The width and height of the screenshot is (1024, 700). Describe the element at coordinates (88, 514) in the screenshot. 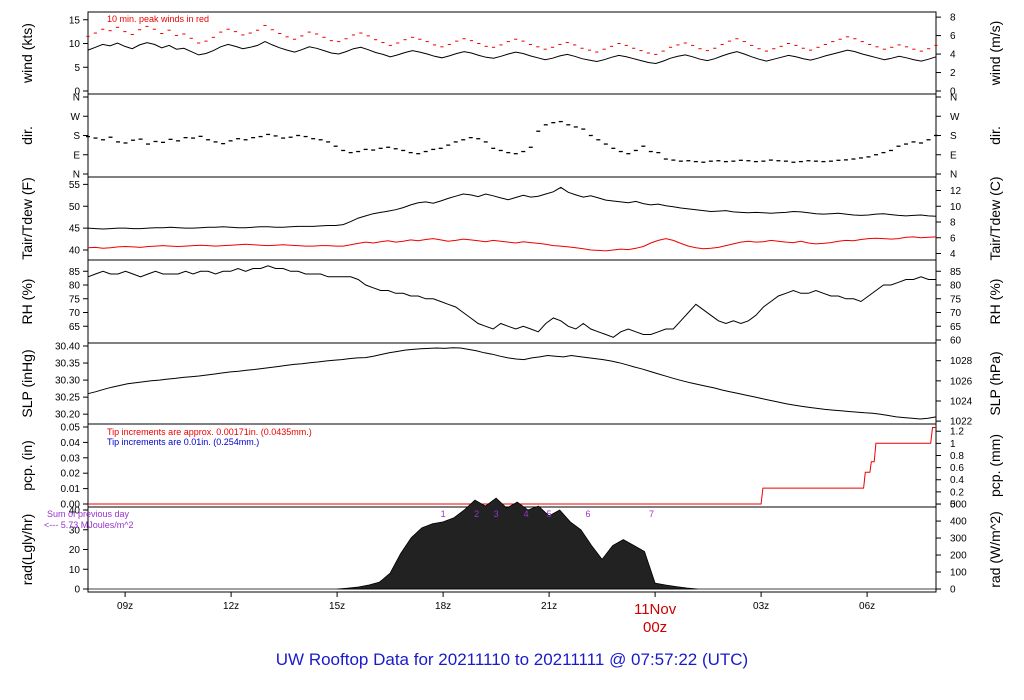

I see `radiation-note-sum: Sum of previous day` at that location.